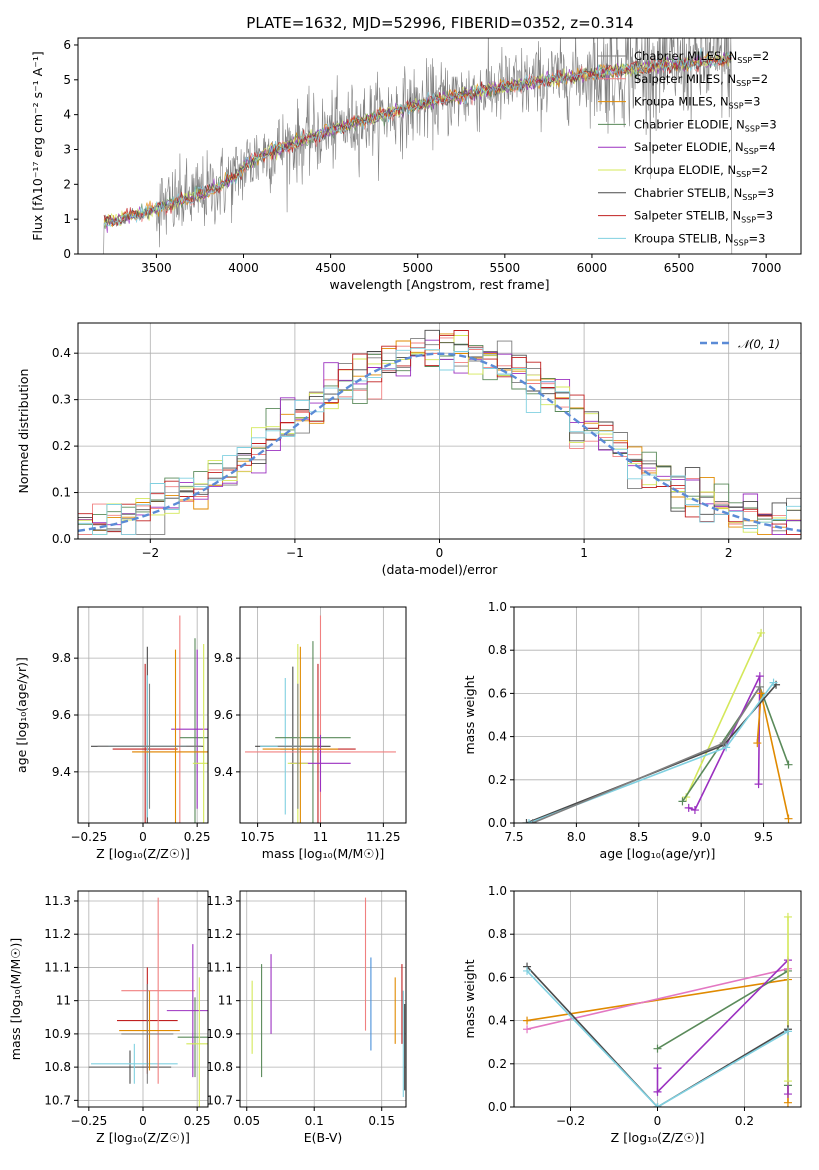 This screenshot has width=819, height=1170. What do you see at coordinates (497, 650) in the screenshot?
I see `y-tick-label: 0.8` at bounding box center [497, 650].